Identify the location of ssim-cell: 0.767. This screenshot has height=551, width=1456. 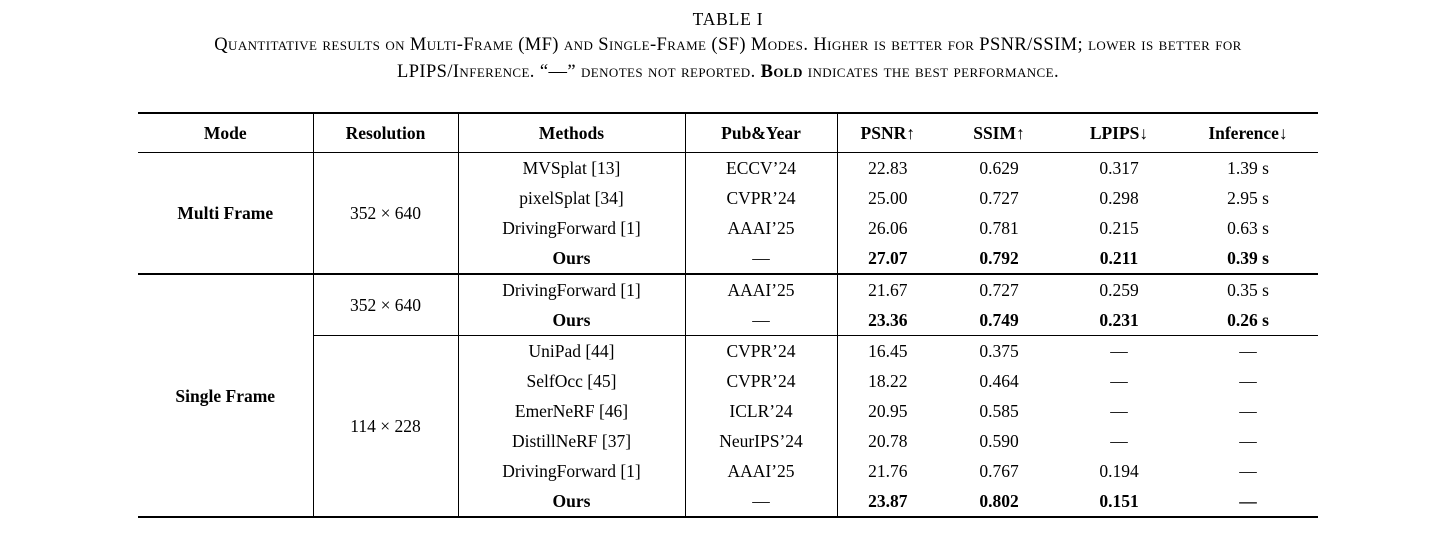
(999, 471).